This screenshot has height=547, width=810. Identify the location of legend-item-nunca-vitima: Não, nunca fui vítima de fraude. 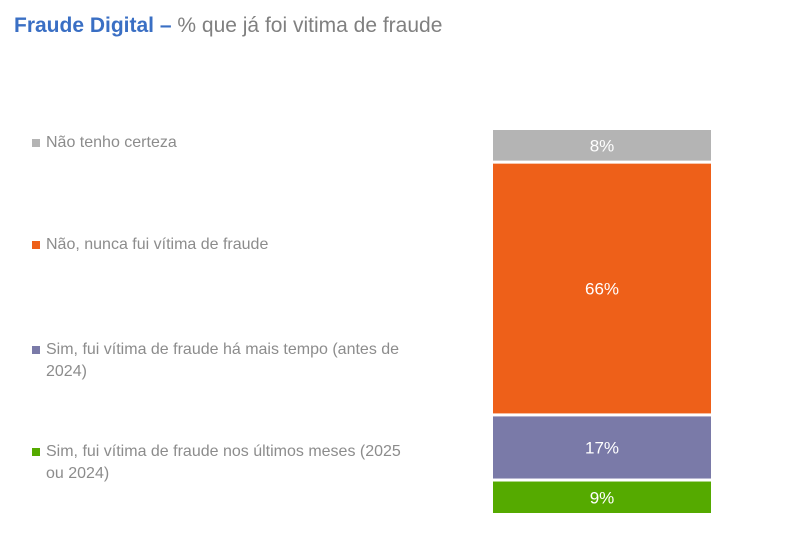
(232, 245).